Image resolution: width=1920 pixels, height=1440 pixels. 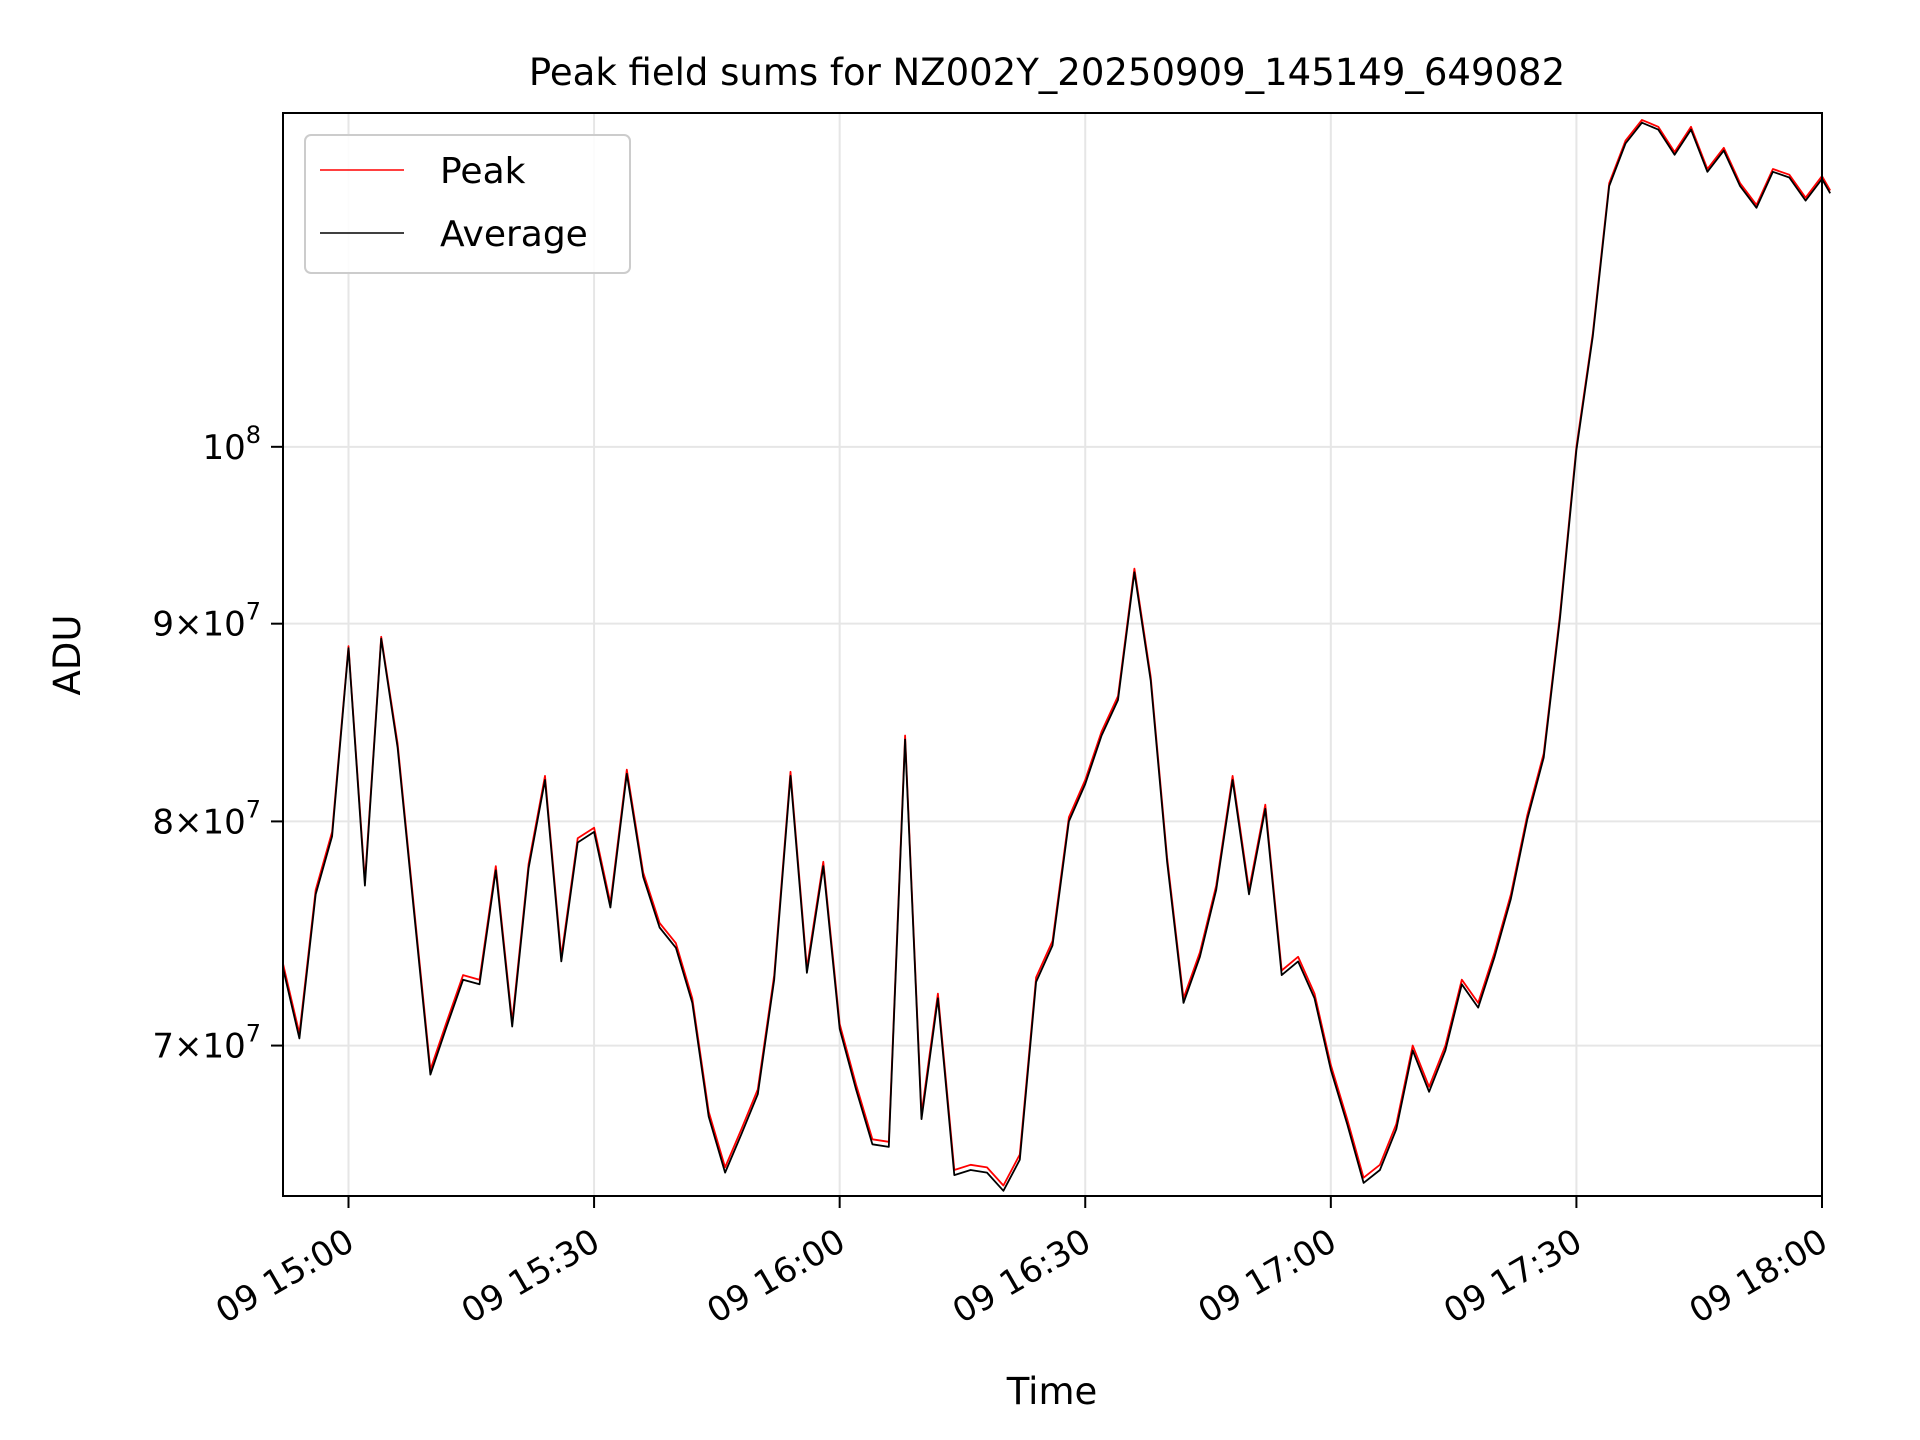 What do you see at coordinates (1052, 1391) in the screenshot?
I see `x-axis-label: Time` at bounding box center [1052, 1391].